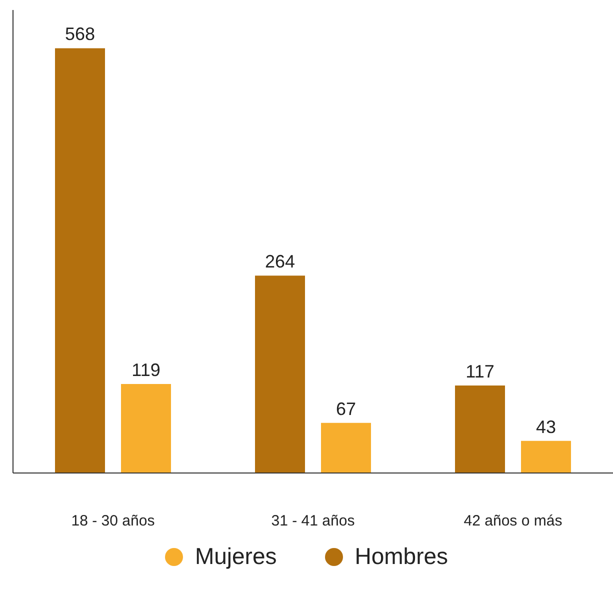 The image size is (613, 596). Describe the element at coordinates (480, 372) in the screenshot. I see `data-label: 117` at that location.